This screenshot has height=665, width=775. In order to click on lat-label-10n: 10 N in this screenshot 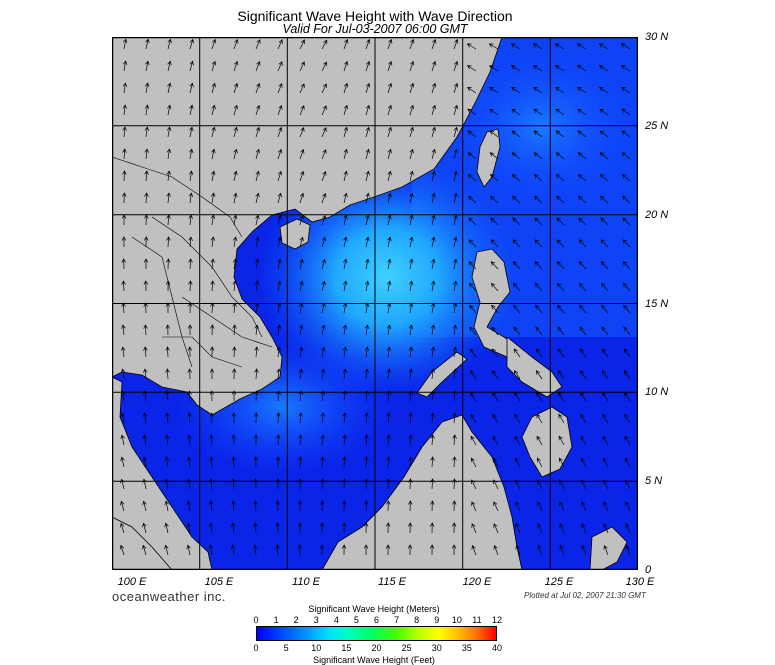, I will do `click(657, 392)`.